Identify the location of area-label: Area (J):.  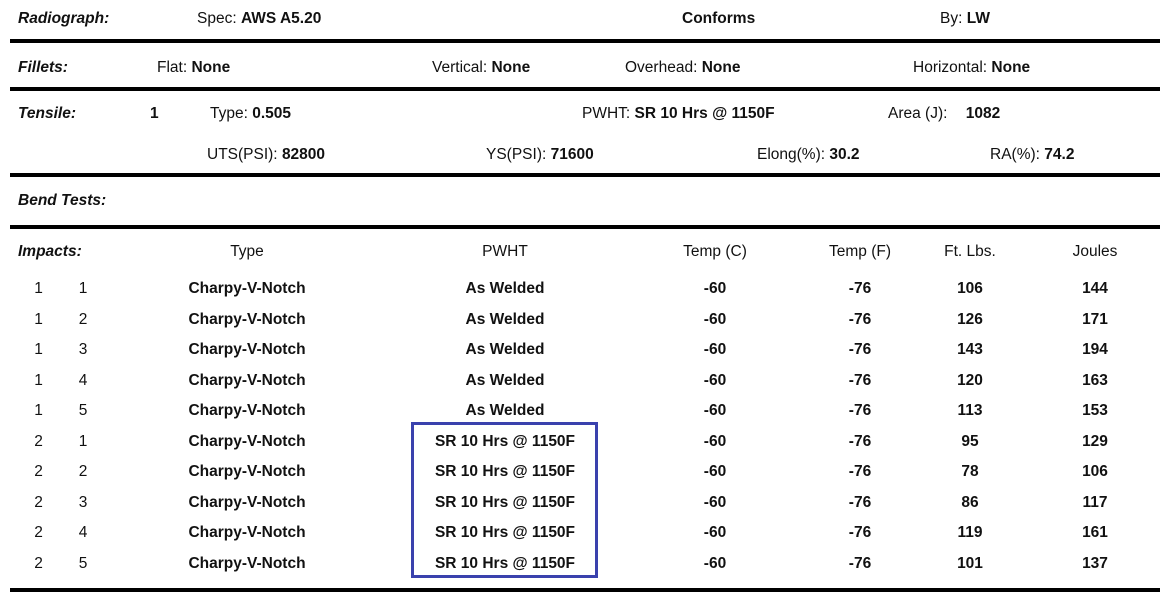
(918, 113).